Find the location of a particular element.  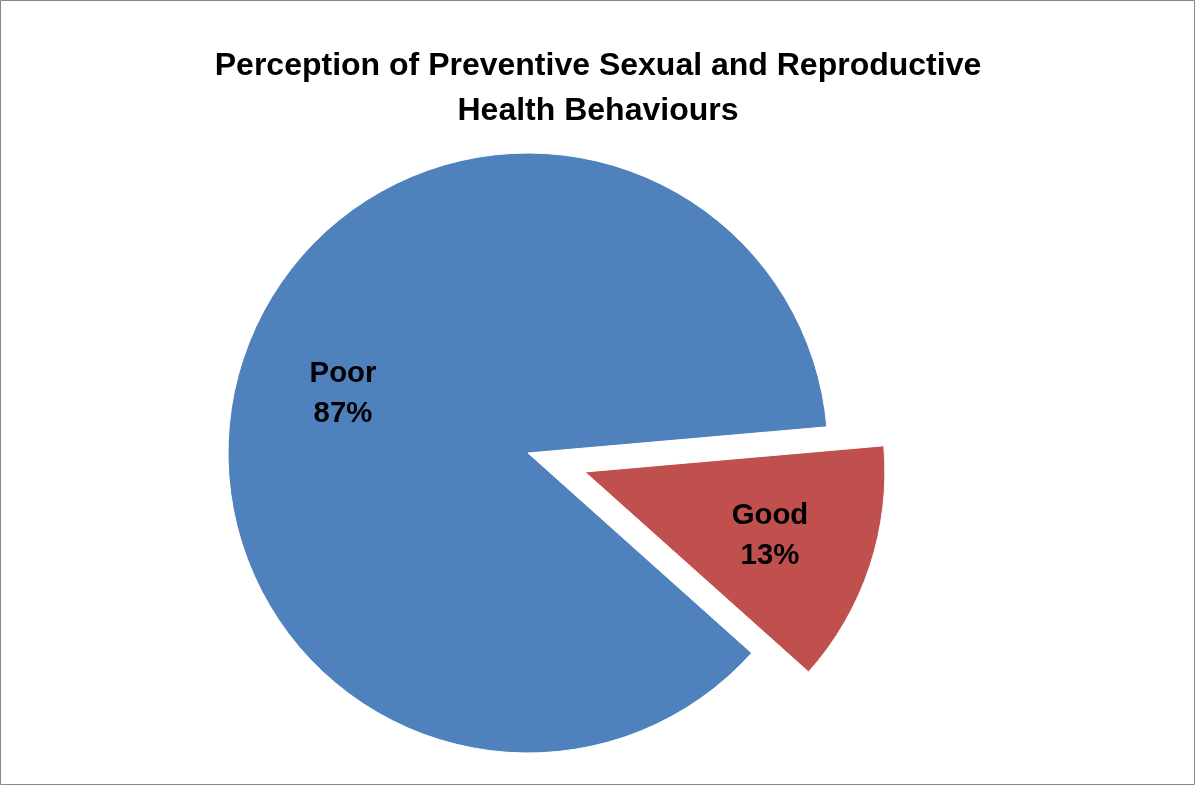

slice-label: Poor is located at coordinates (343, 372).